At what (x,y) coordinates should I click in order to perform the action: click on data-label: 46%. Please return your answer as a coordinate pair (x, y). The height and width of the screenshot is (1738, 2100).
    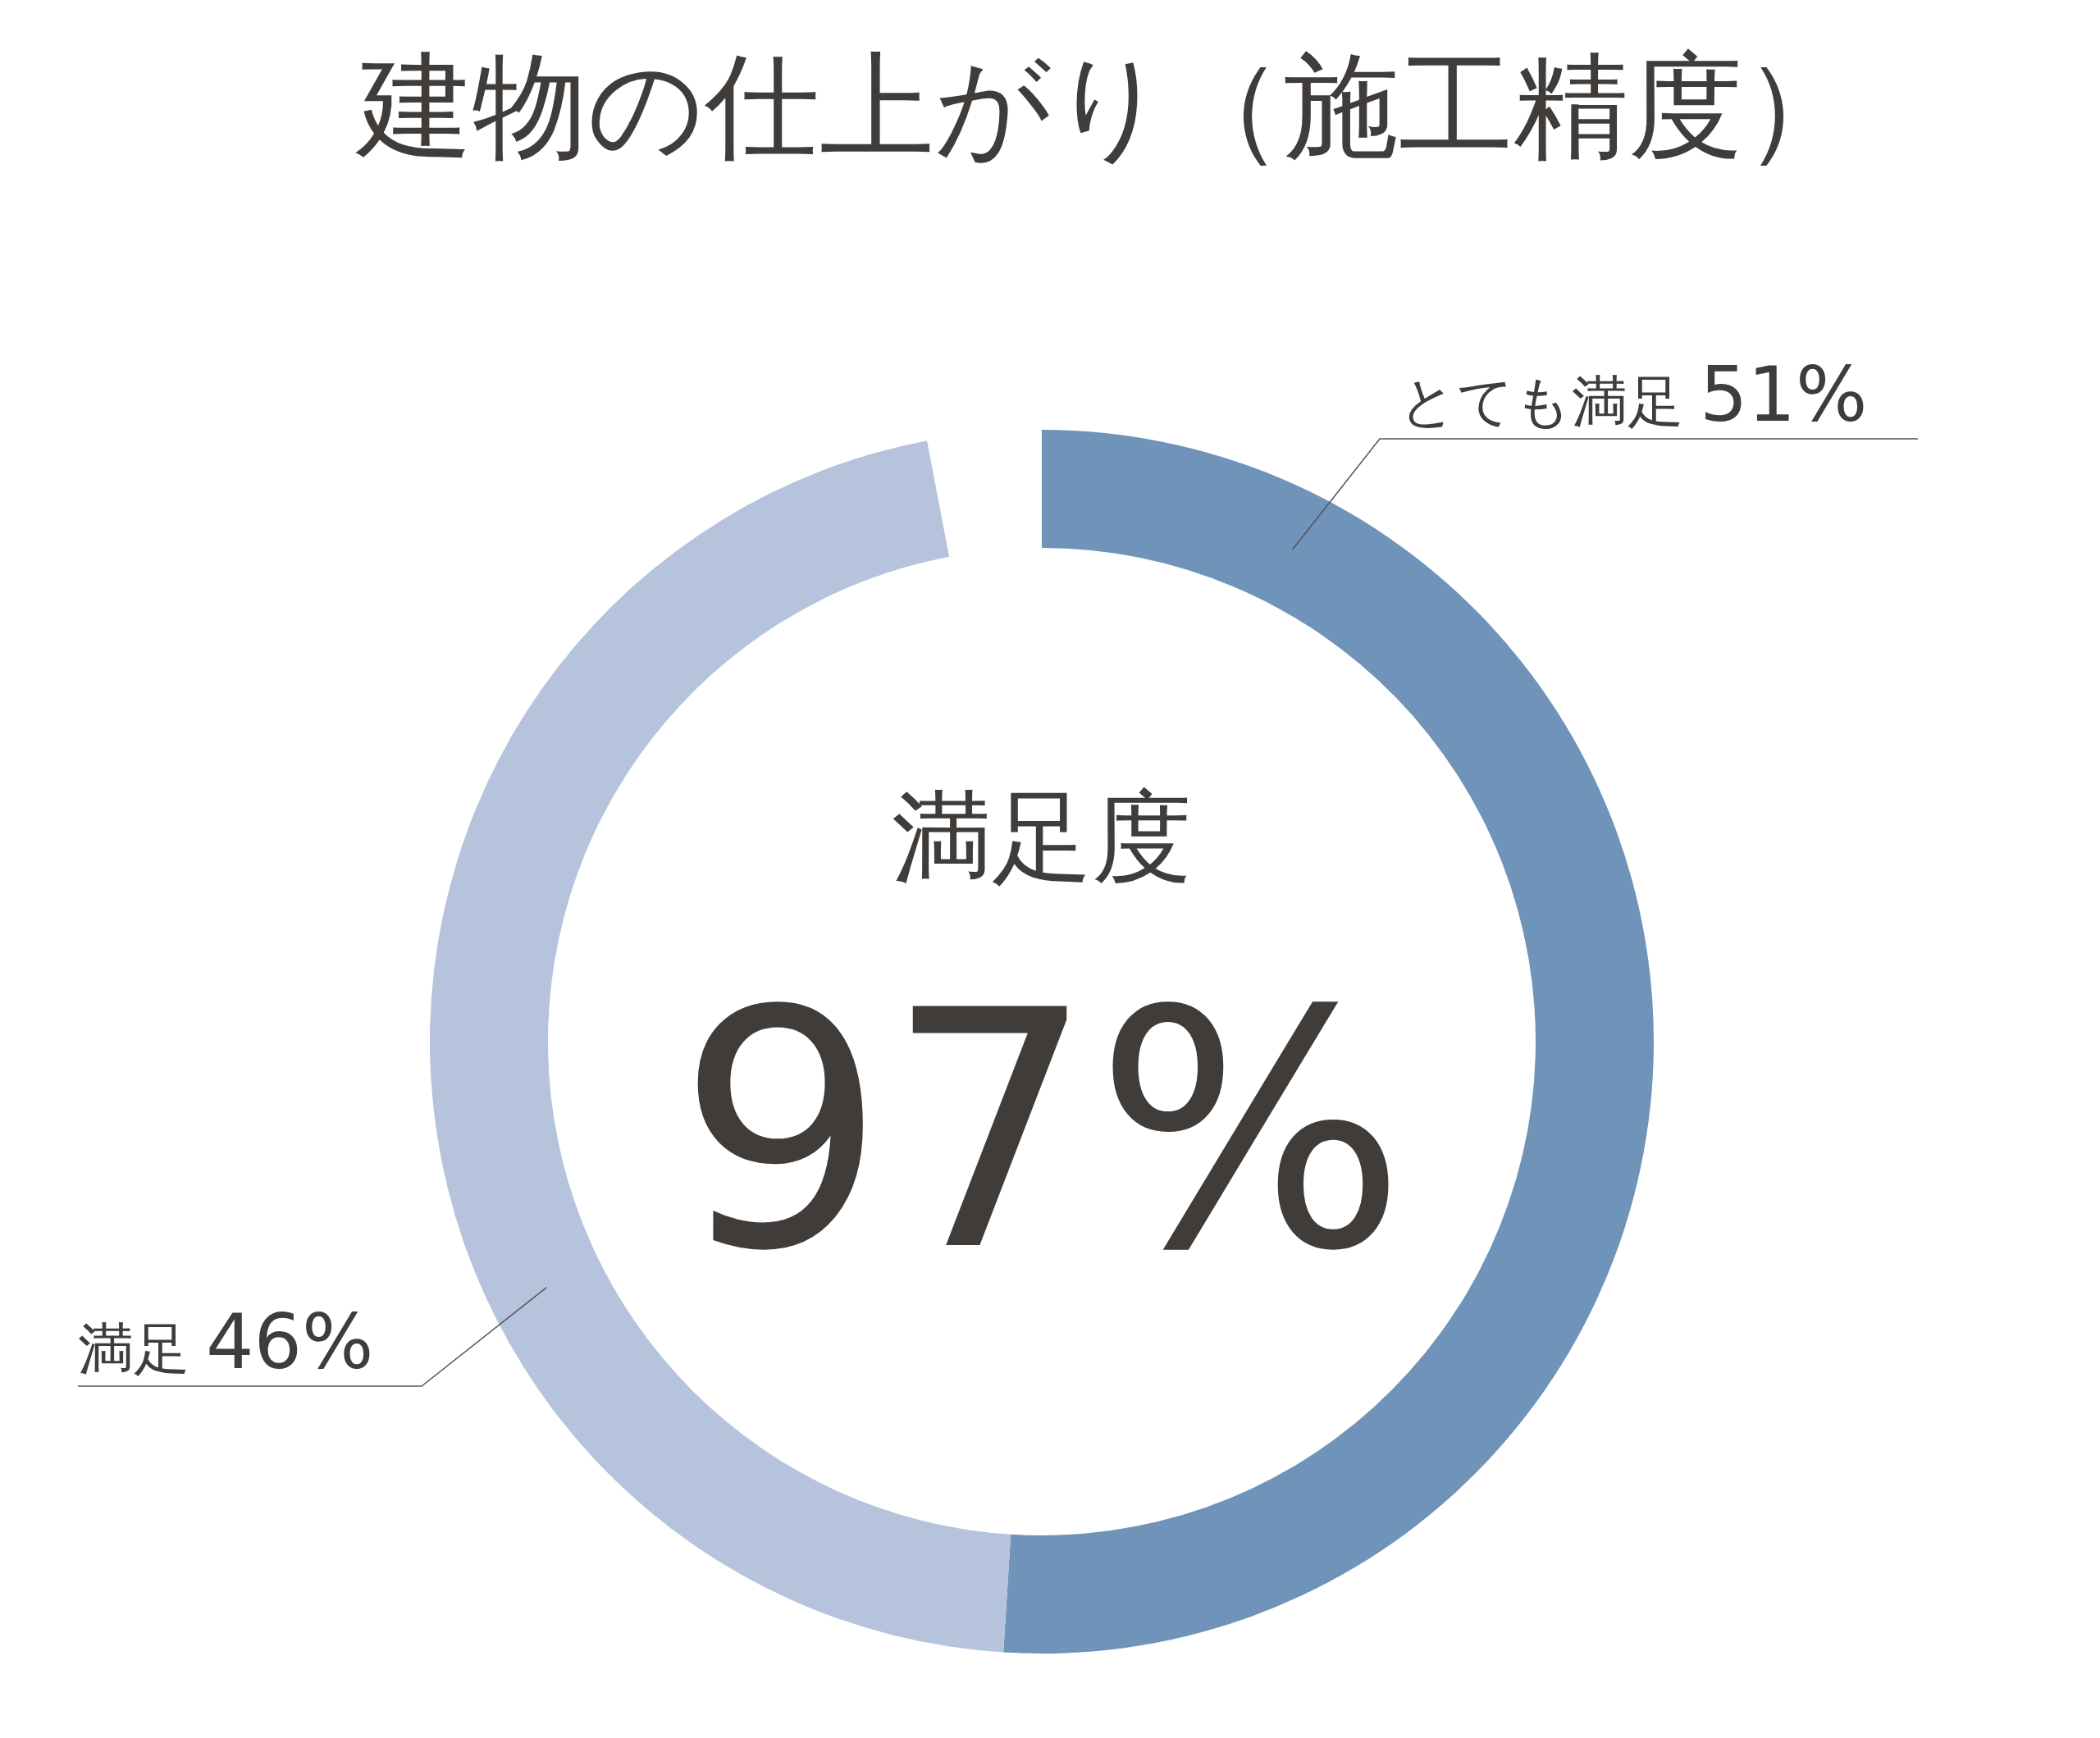
    Looking at the image, I should click on (290, 1342).